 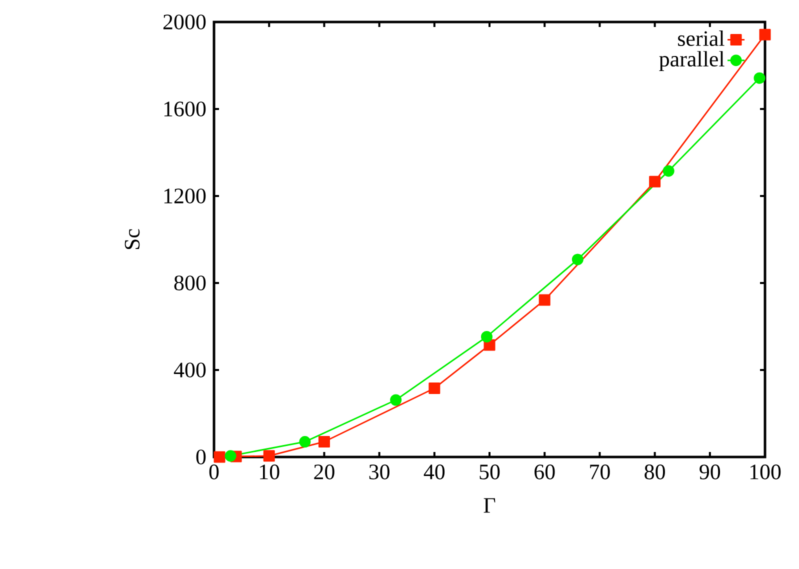 I want to click on x-tick-label: 70, so click(x=600, y=472).